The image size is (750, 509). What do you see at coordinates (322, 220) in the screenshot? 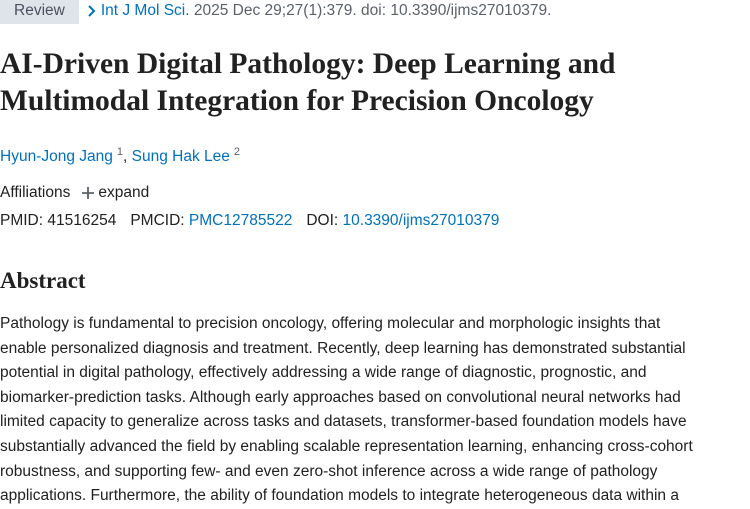
I see `identifier-label: DOI:` at bounding box center [322, 220].